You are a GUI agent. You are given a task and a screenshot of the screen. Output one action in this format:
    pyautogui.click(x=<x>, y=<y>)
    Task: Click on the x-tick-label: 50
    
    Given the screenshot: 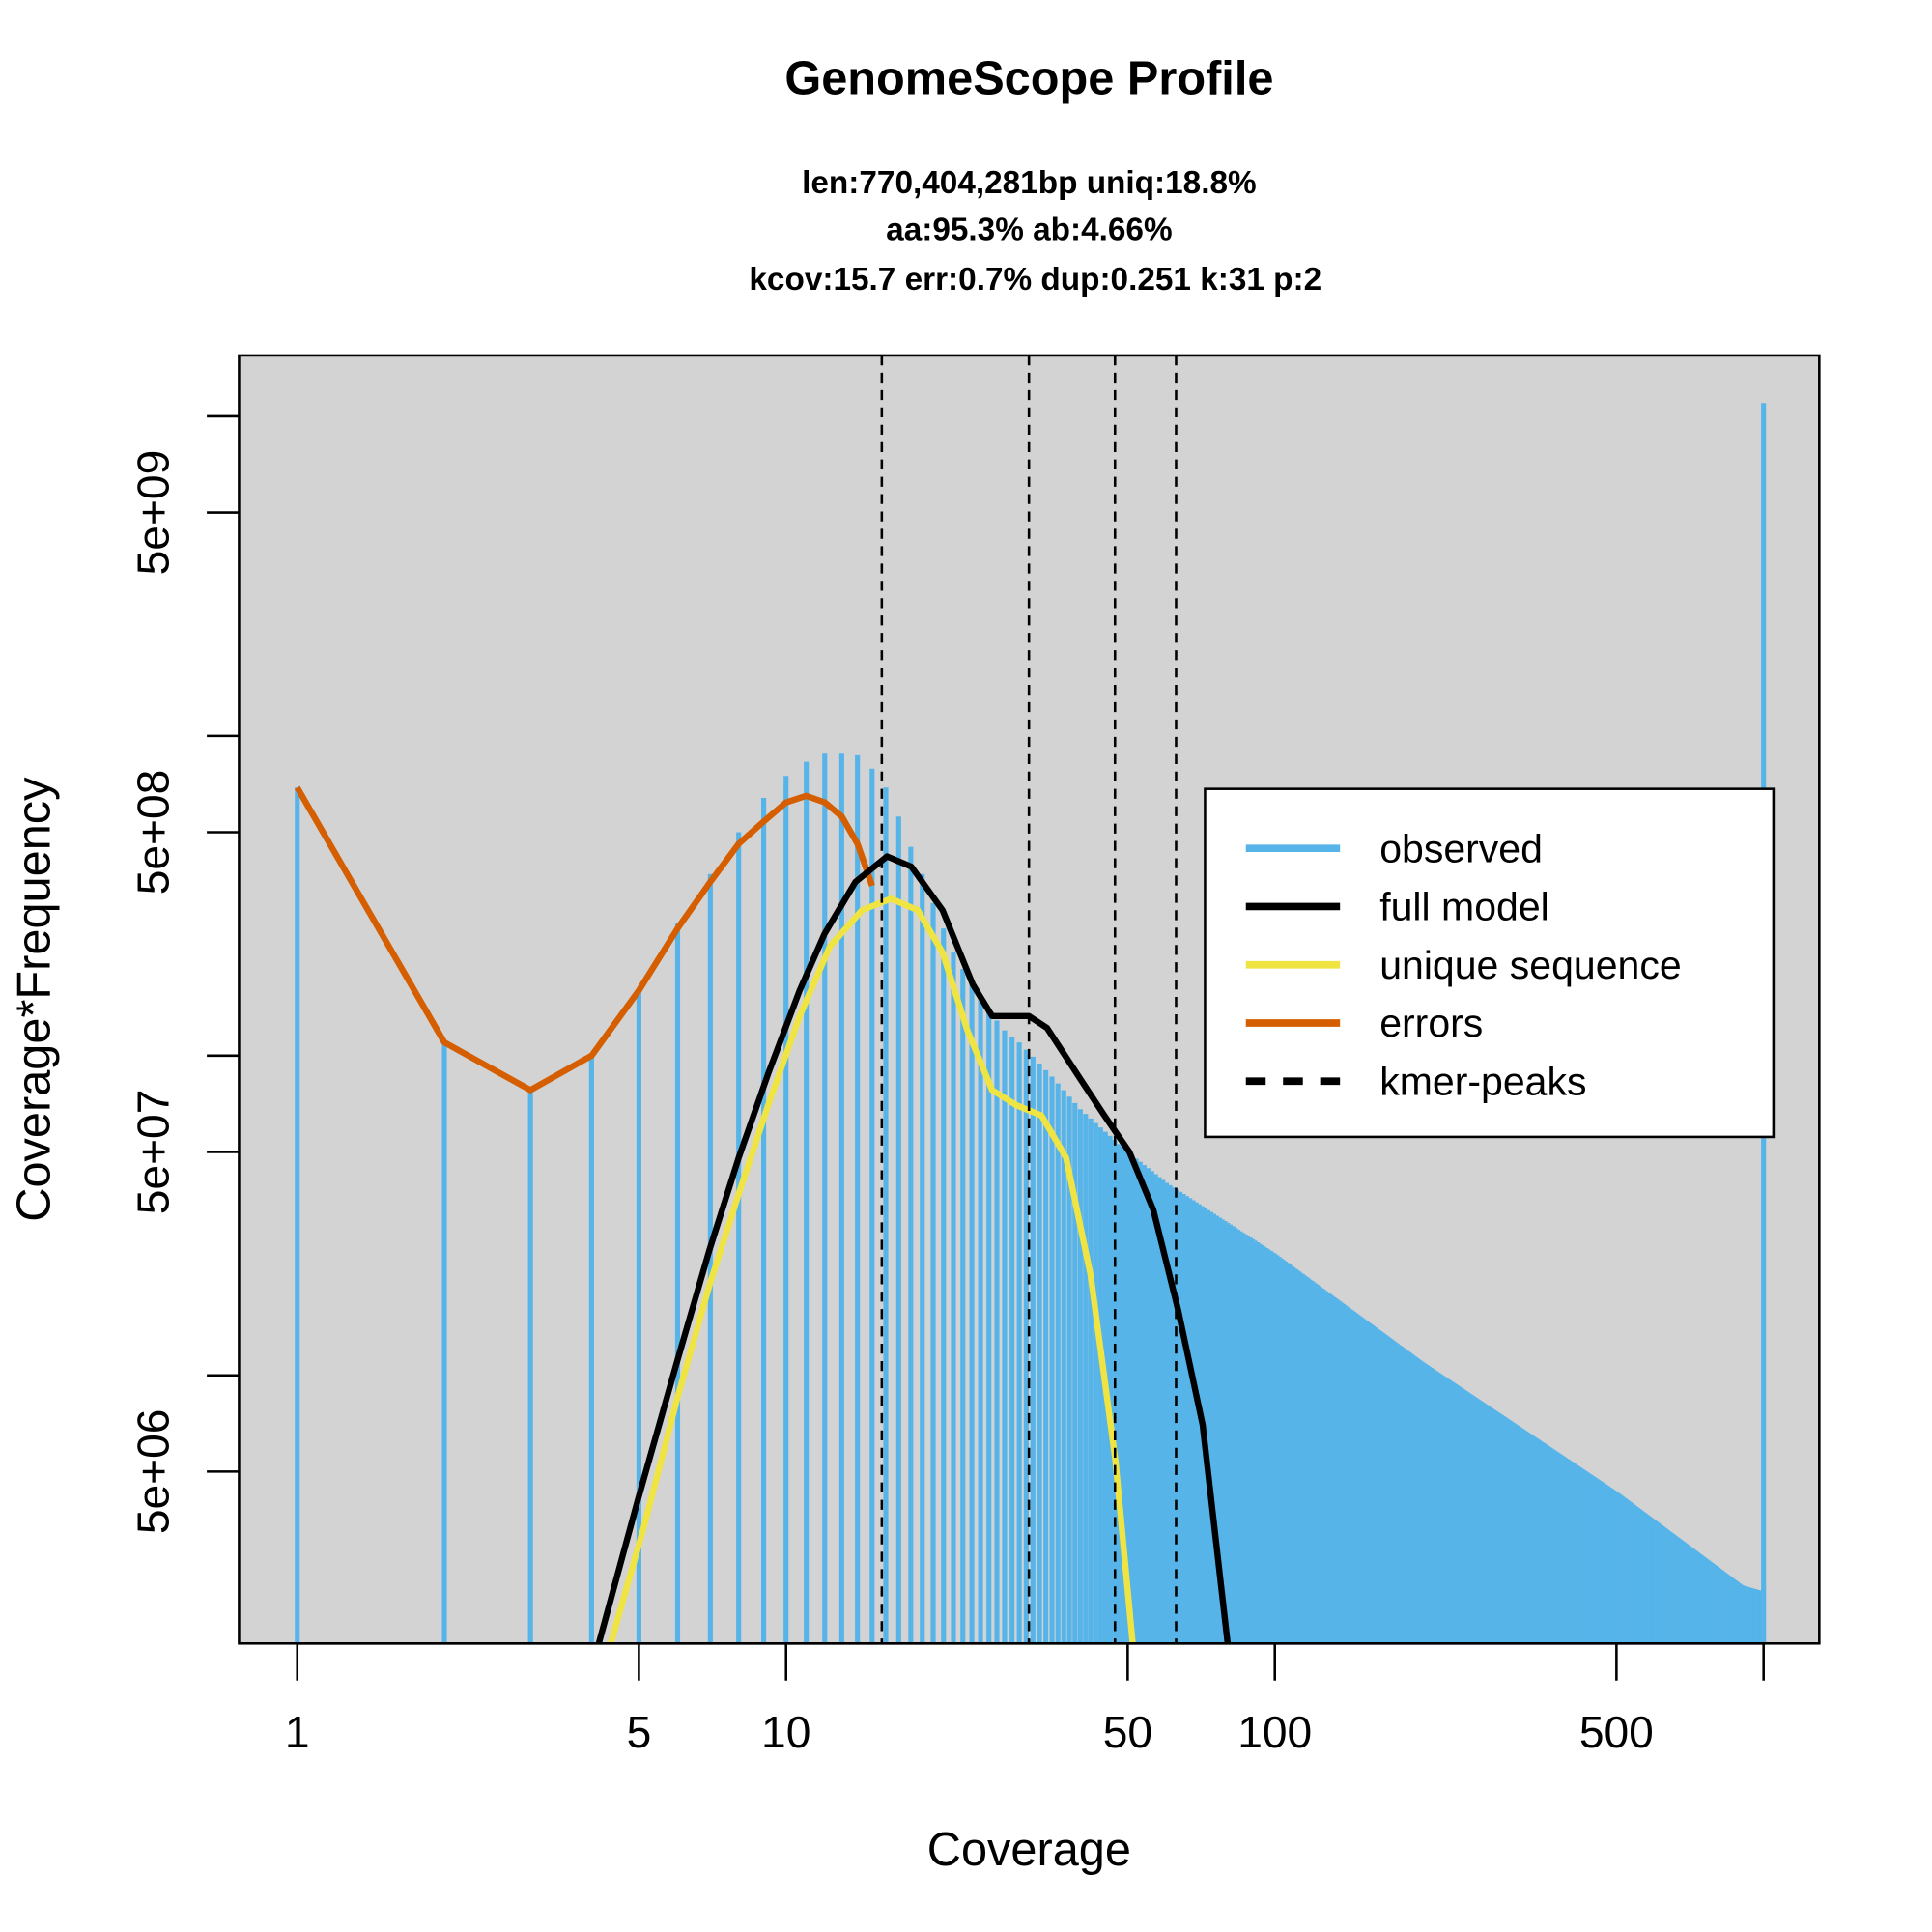 What is the action you would take?
    pyautogui.click(x=1127, y=1732)
    